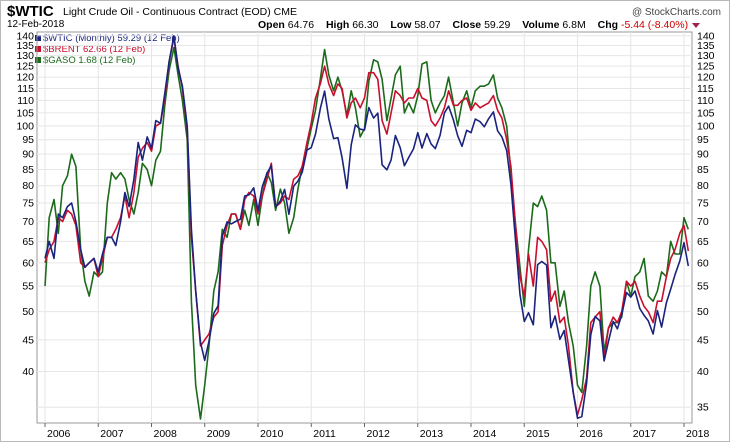 This screenshot has width=730, height=443. What do you see at coordinates (271, 25) in the screenshot?
I see `open-label: Open` at bounding box center [271, 25].